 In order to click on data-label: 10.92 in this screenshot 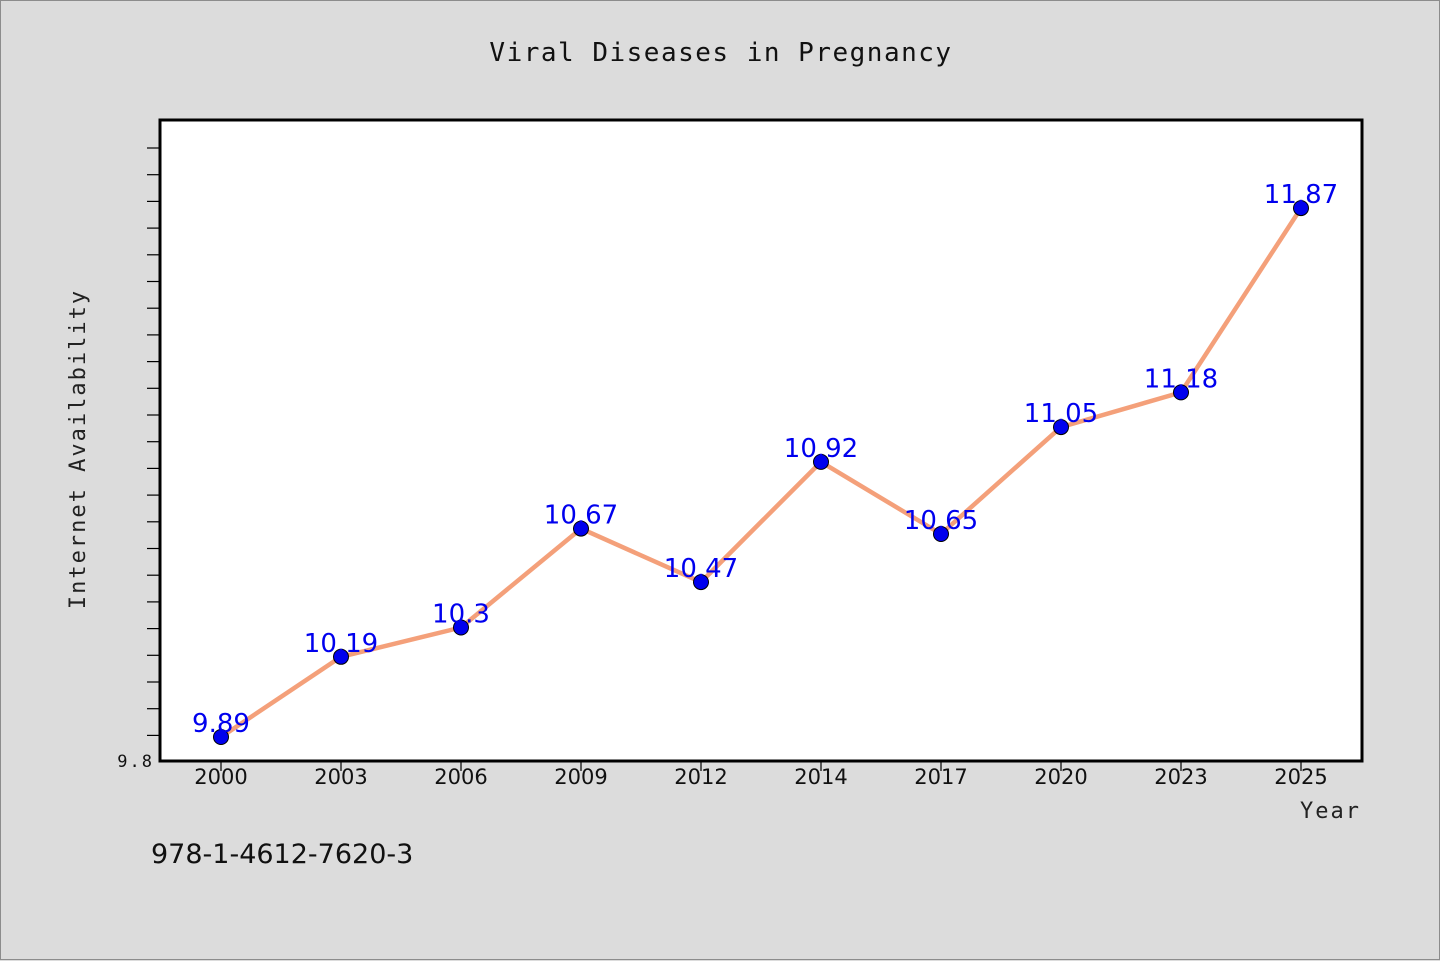, I will do `click(821, 449)`.